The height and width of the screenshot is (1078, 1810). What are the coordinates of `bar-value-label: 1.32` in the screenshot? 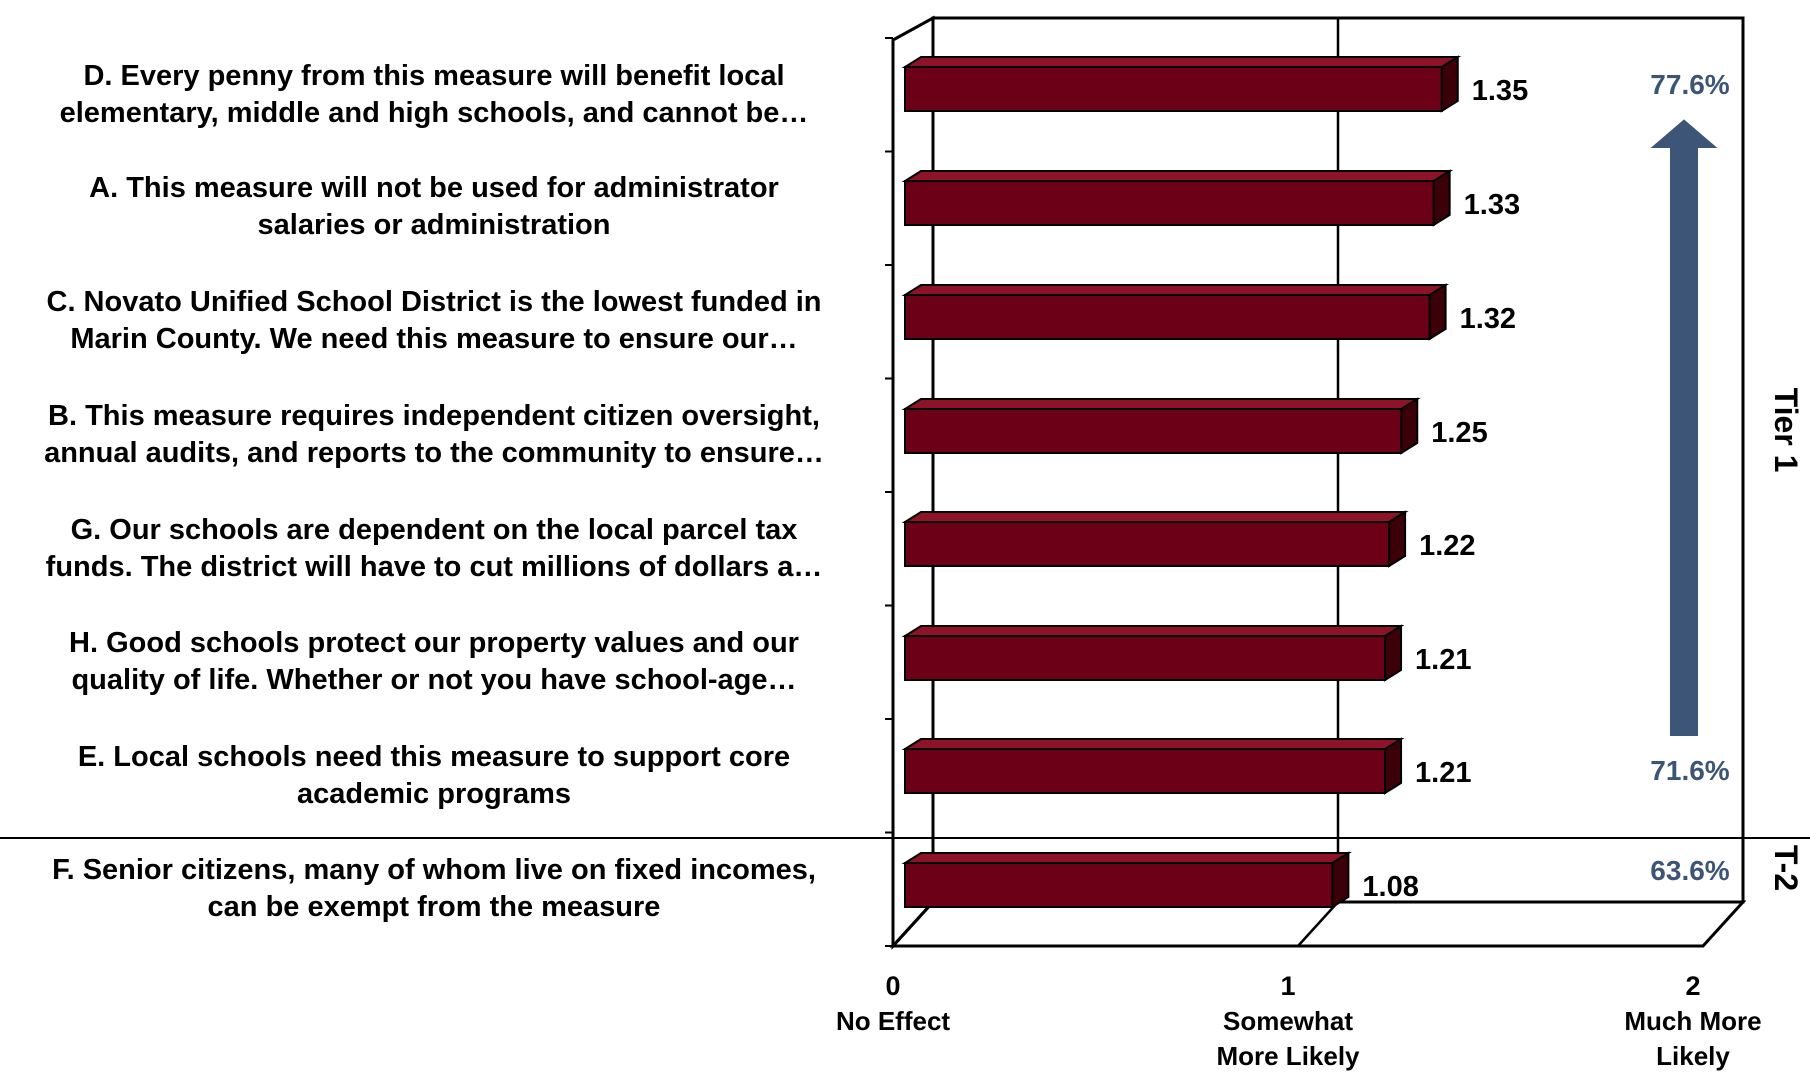 It's located at (1488, 319).